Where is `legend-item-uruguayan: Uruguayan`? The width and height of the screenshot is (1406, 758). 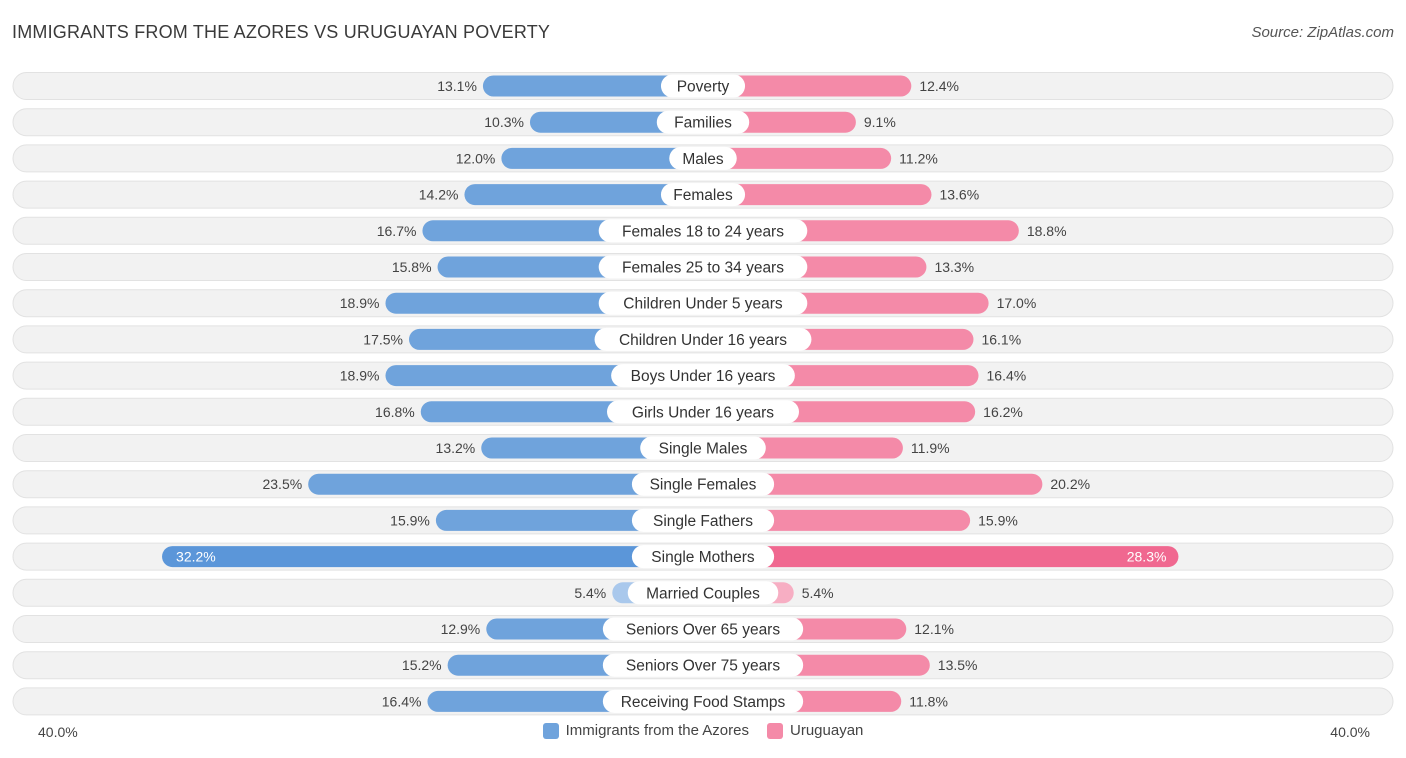
legend-item-uruguayan: Uruguayan is located at coordinates (815, 730).